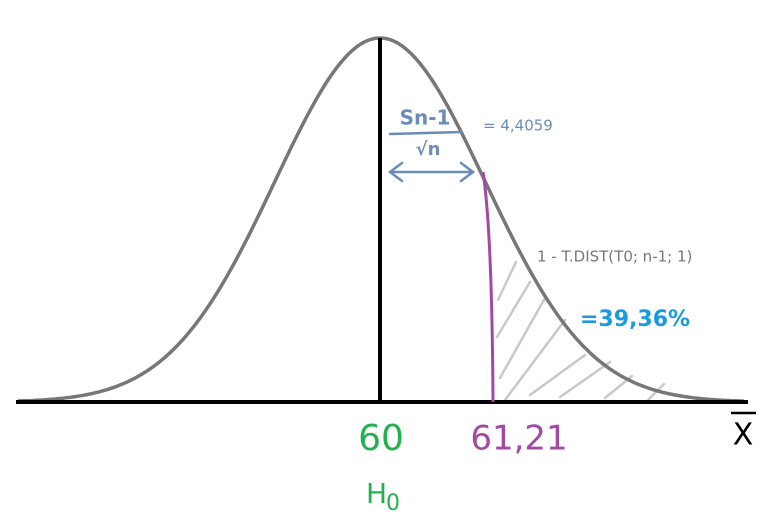  What do you see at coordinates (381, 438) in the screenshot?
I see `mean-label: 60` at bounding box center [381, 438].